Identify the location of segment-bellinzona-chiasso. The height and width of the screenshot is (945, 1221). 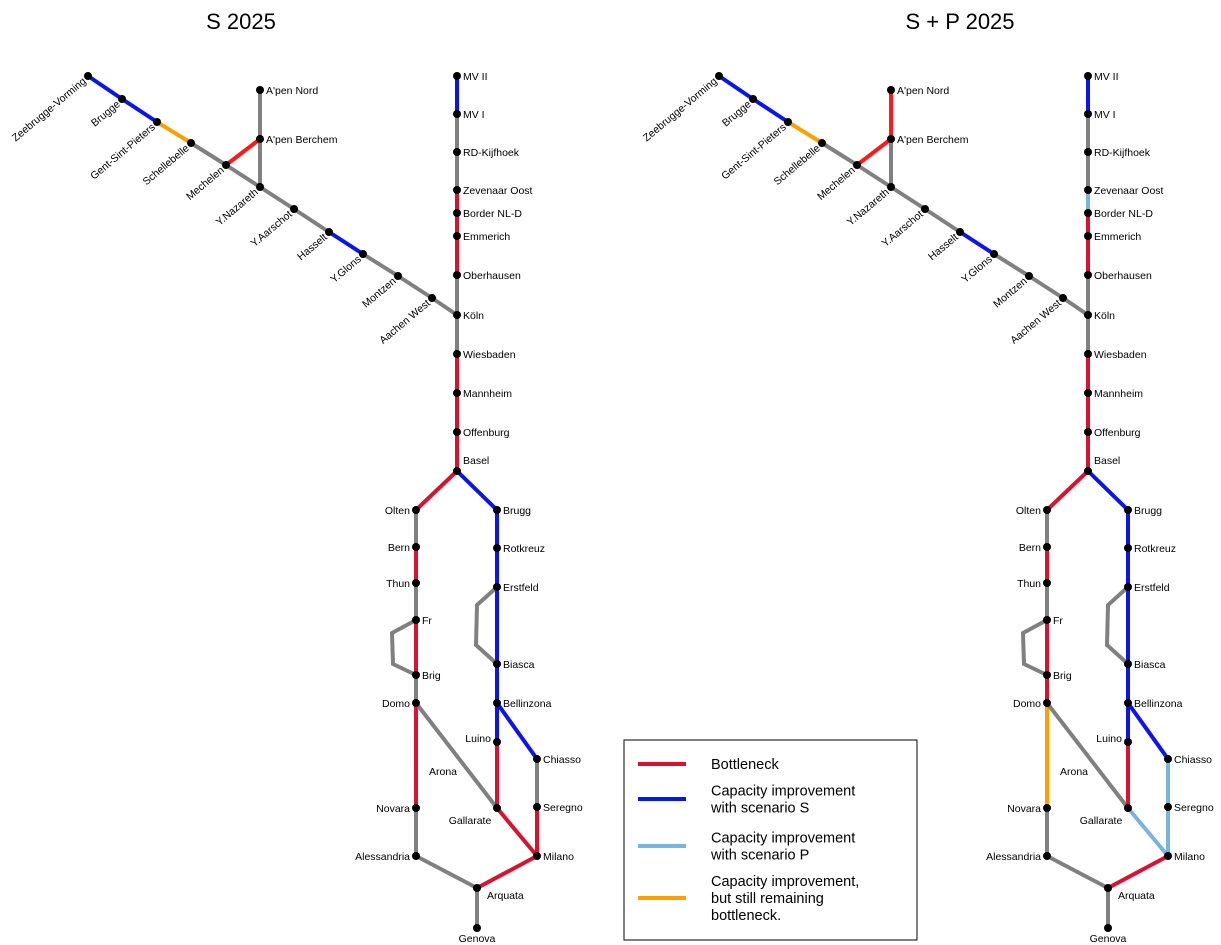
(1148, 731).